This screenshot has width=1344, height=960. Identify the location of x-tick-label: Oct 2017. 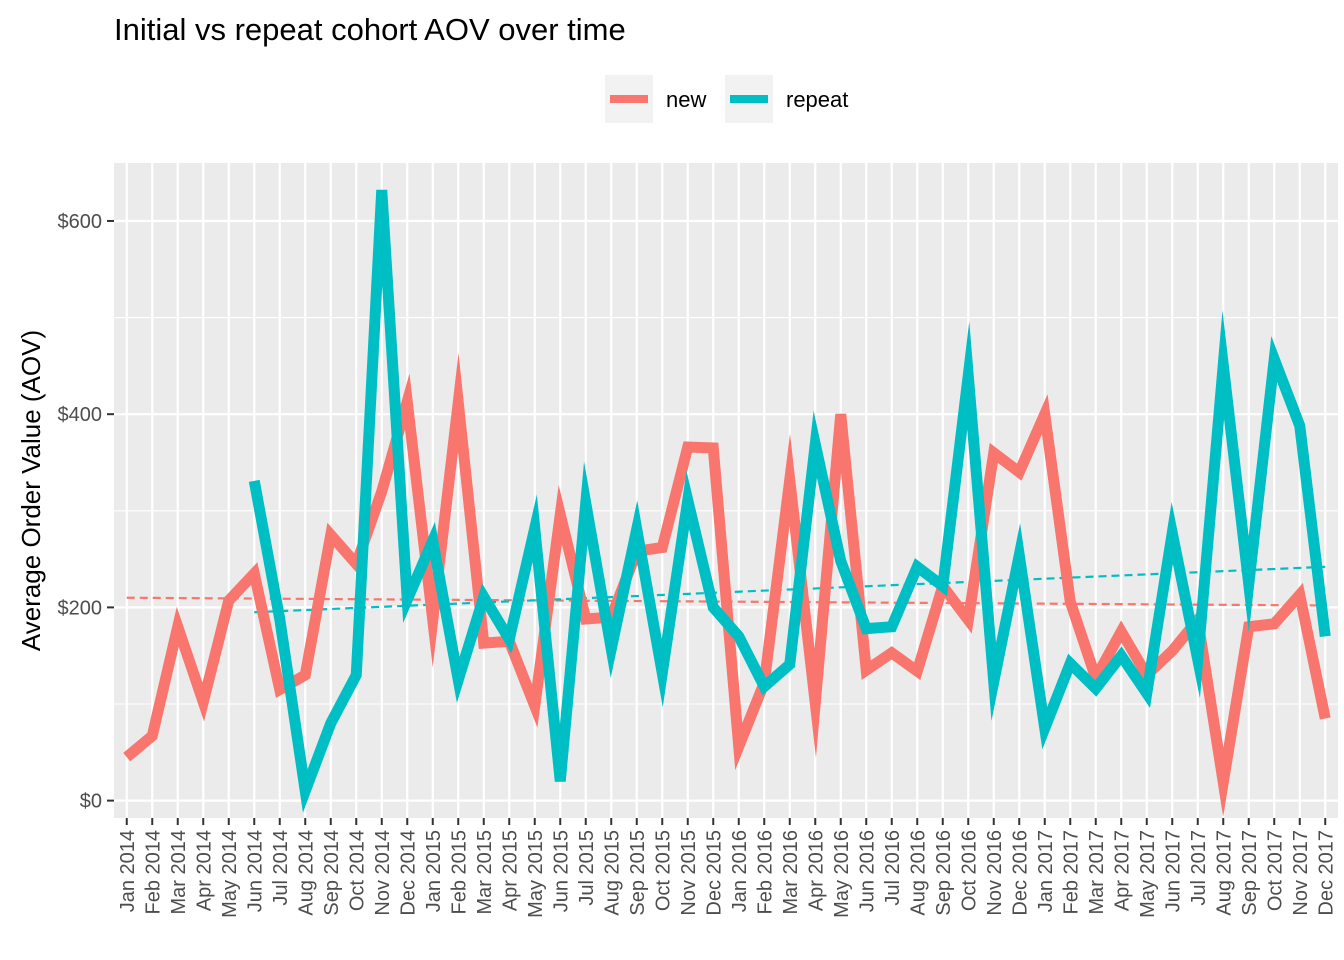
(1275, 870).